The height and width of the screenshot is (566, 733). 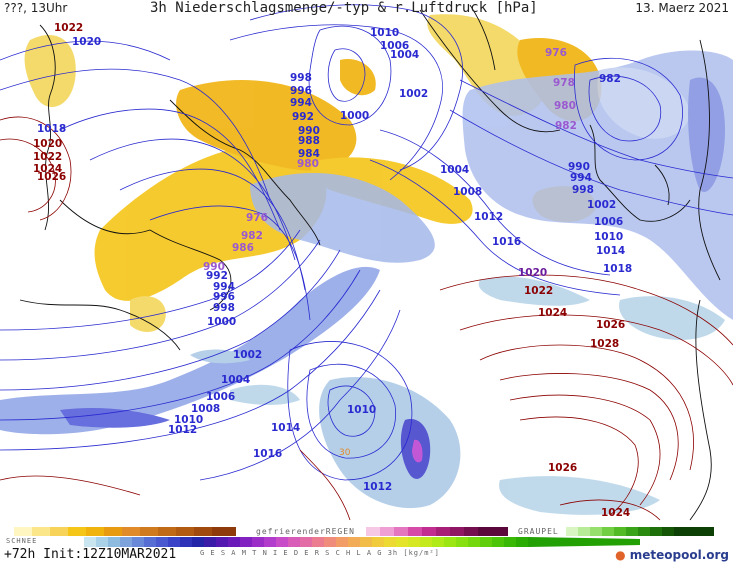 What do you see at coordinates (672, 555) in the screenshot?
I see `meteopool-logo: ● meteopool.org` at bounding box center [672, 555].